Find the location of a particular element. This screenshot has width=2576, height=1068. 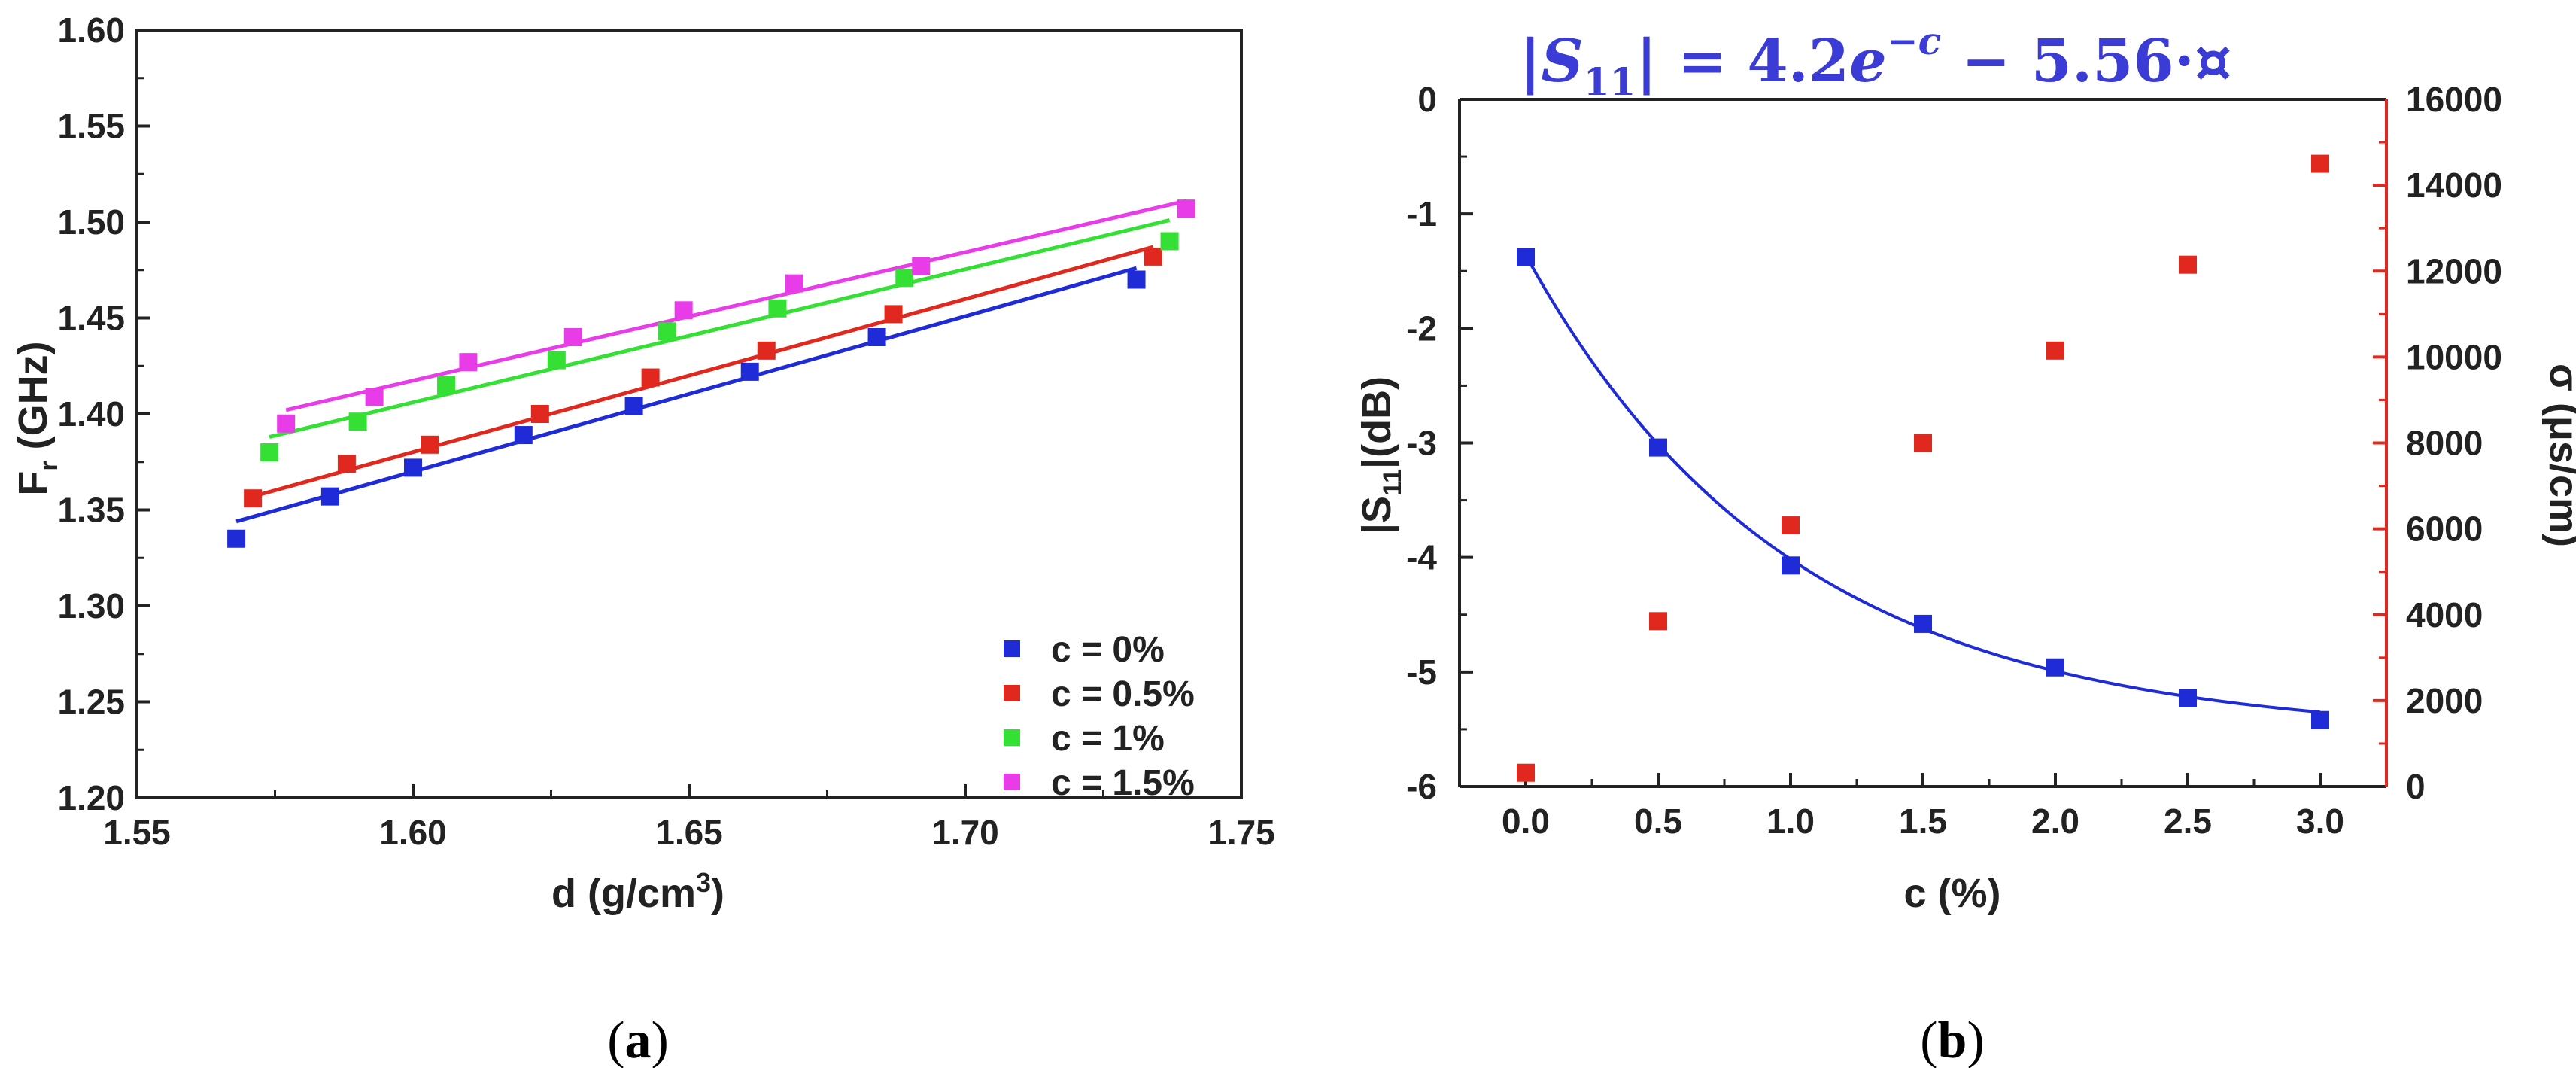

formula-bar-close: | is located at coordinates (1646, 61).